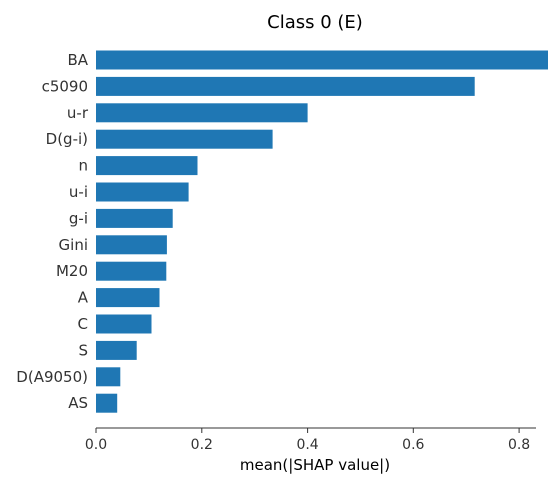  Describe the element at coordinates (78, 113) in the screenshot. I see `category-label-3: u-r` at that location.